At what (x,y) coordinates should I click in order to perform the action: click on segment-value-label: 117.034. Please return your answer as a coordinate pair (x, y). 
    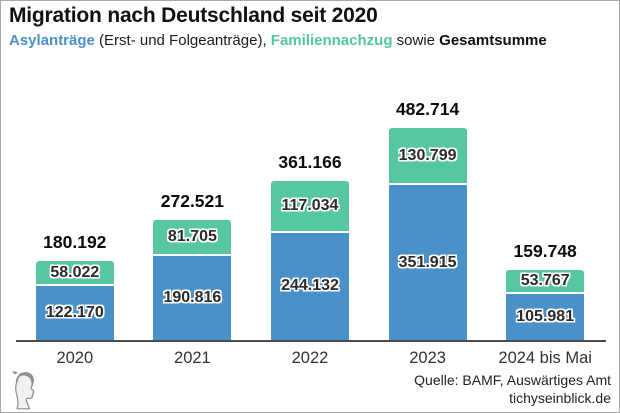
    Looking at the image, I should click on (310, 206).